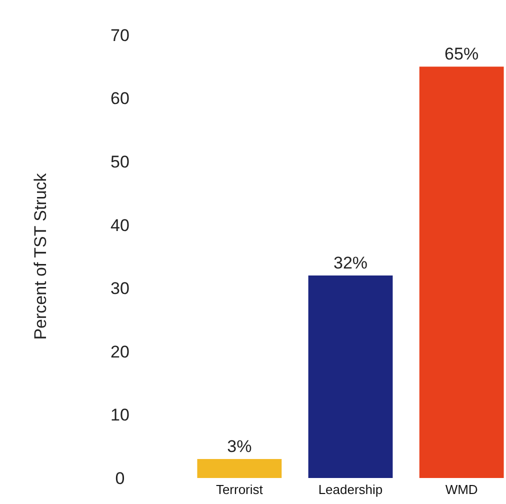  Describe the element at coordinates (461, 54) in the screenshot. I see `data-label: 65%` at that location.